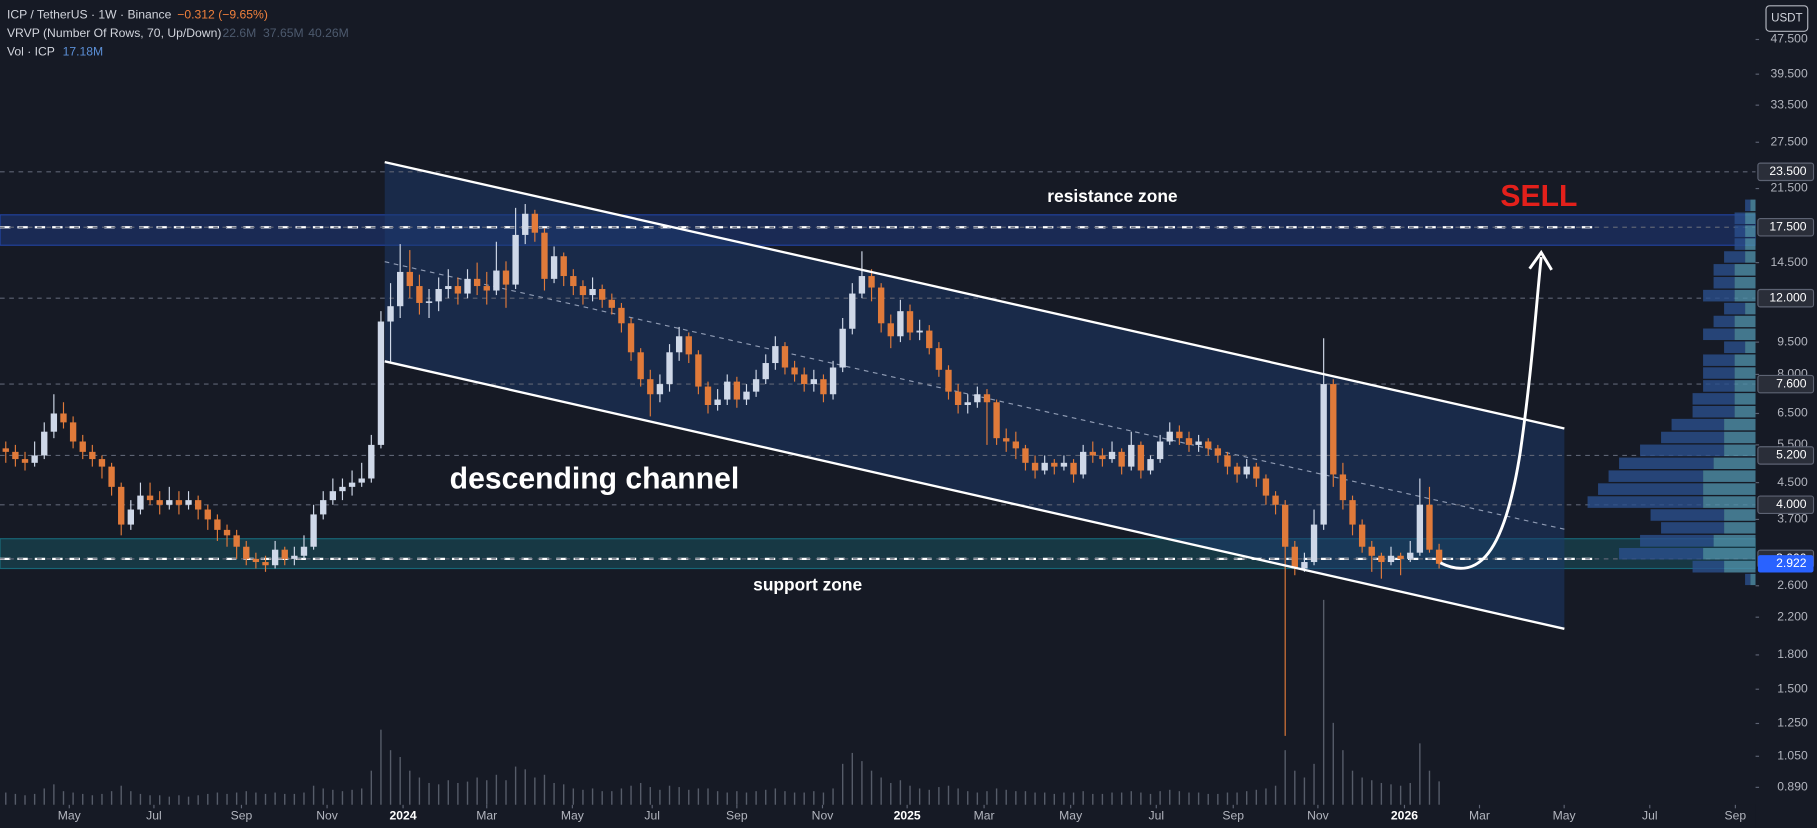 The width and height of the screenshot is (1817, 828). What do you see at coordinates (1792, 654) in the screenshot?
I see `y-tick-label: 1.800` at bounding box center [1792, 654].